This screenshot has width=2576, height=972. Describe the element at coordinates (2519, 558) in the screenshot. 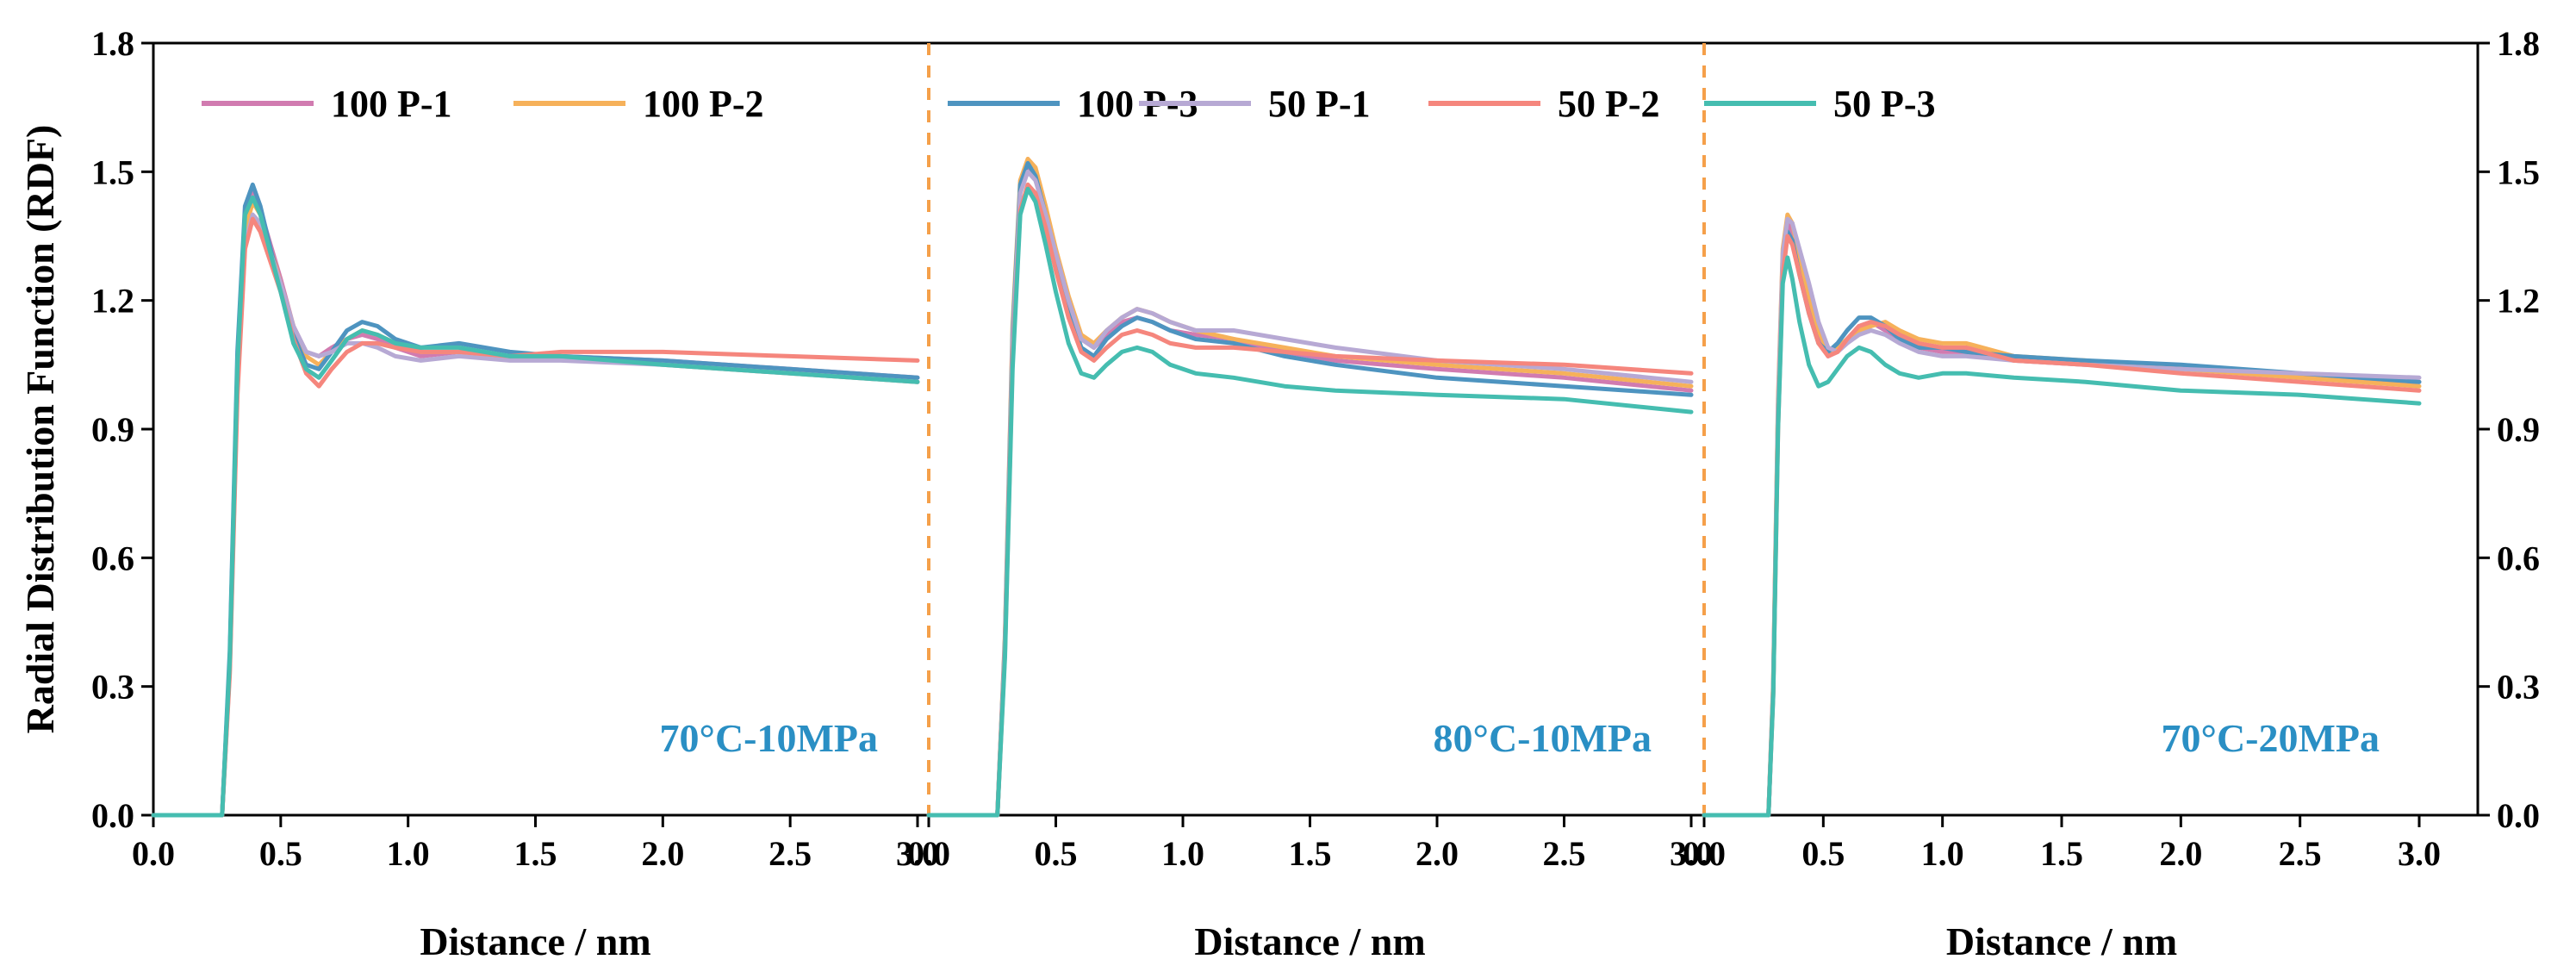

I see `y-tick-label-right: 0.6` at that location.